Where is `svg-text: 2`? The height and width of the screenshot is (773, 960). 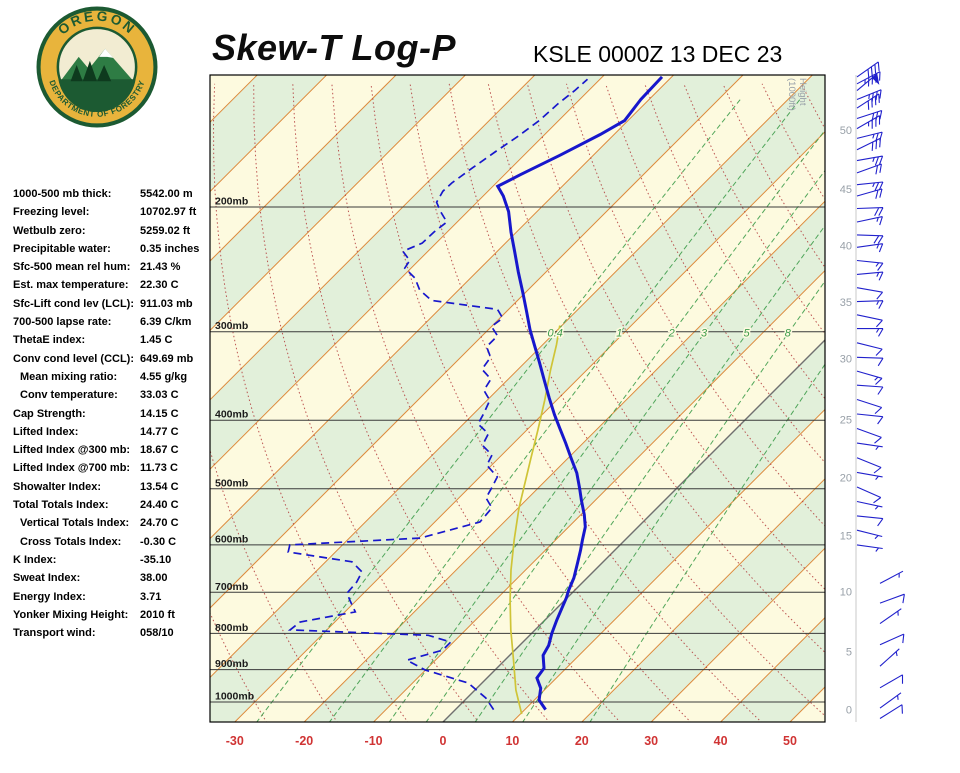
svg-text: 2 is located at coordinates (671, 334).